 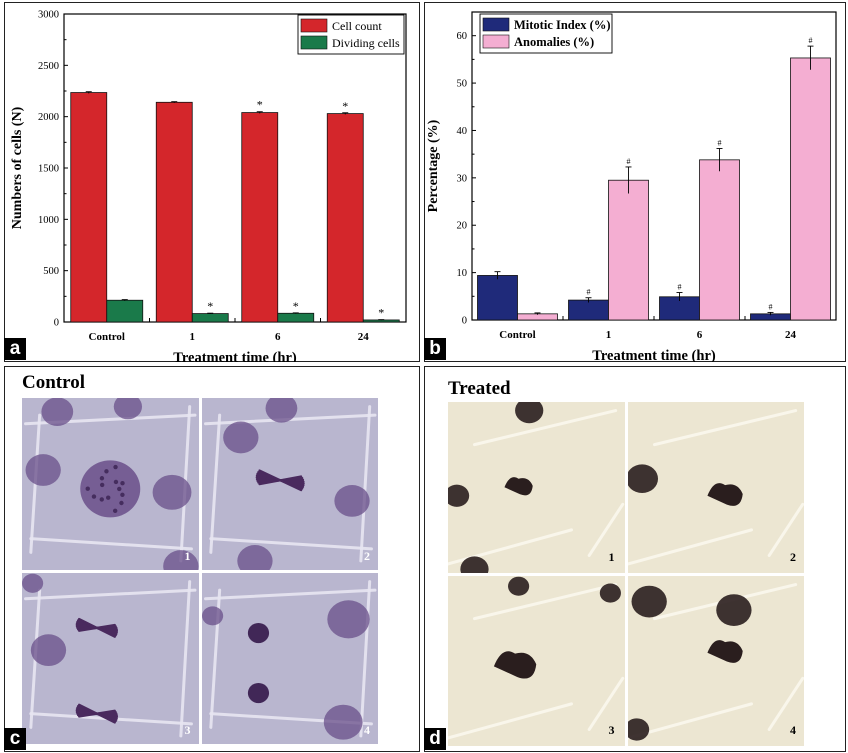 I want to click on micrograph-treated-4: 4, so click(x=715, y=660).